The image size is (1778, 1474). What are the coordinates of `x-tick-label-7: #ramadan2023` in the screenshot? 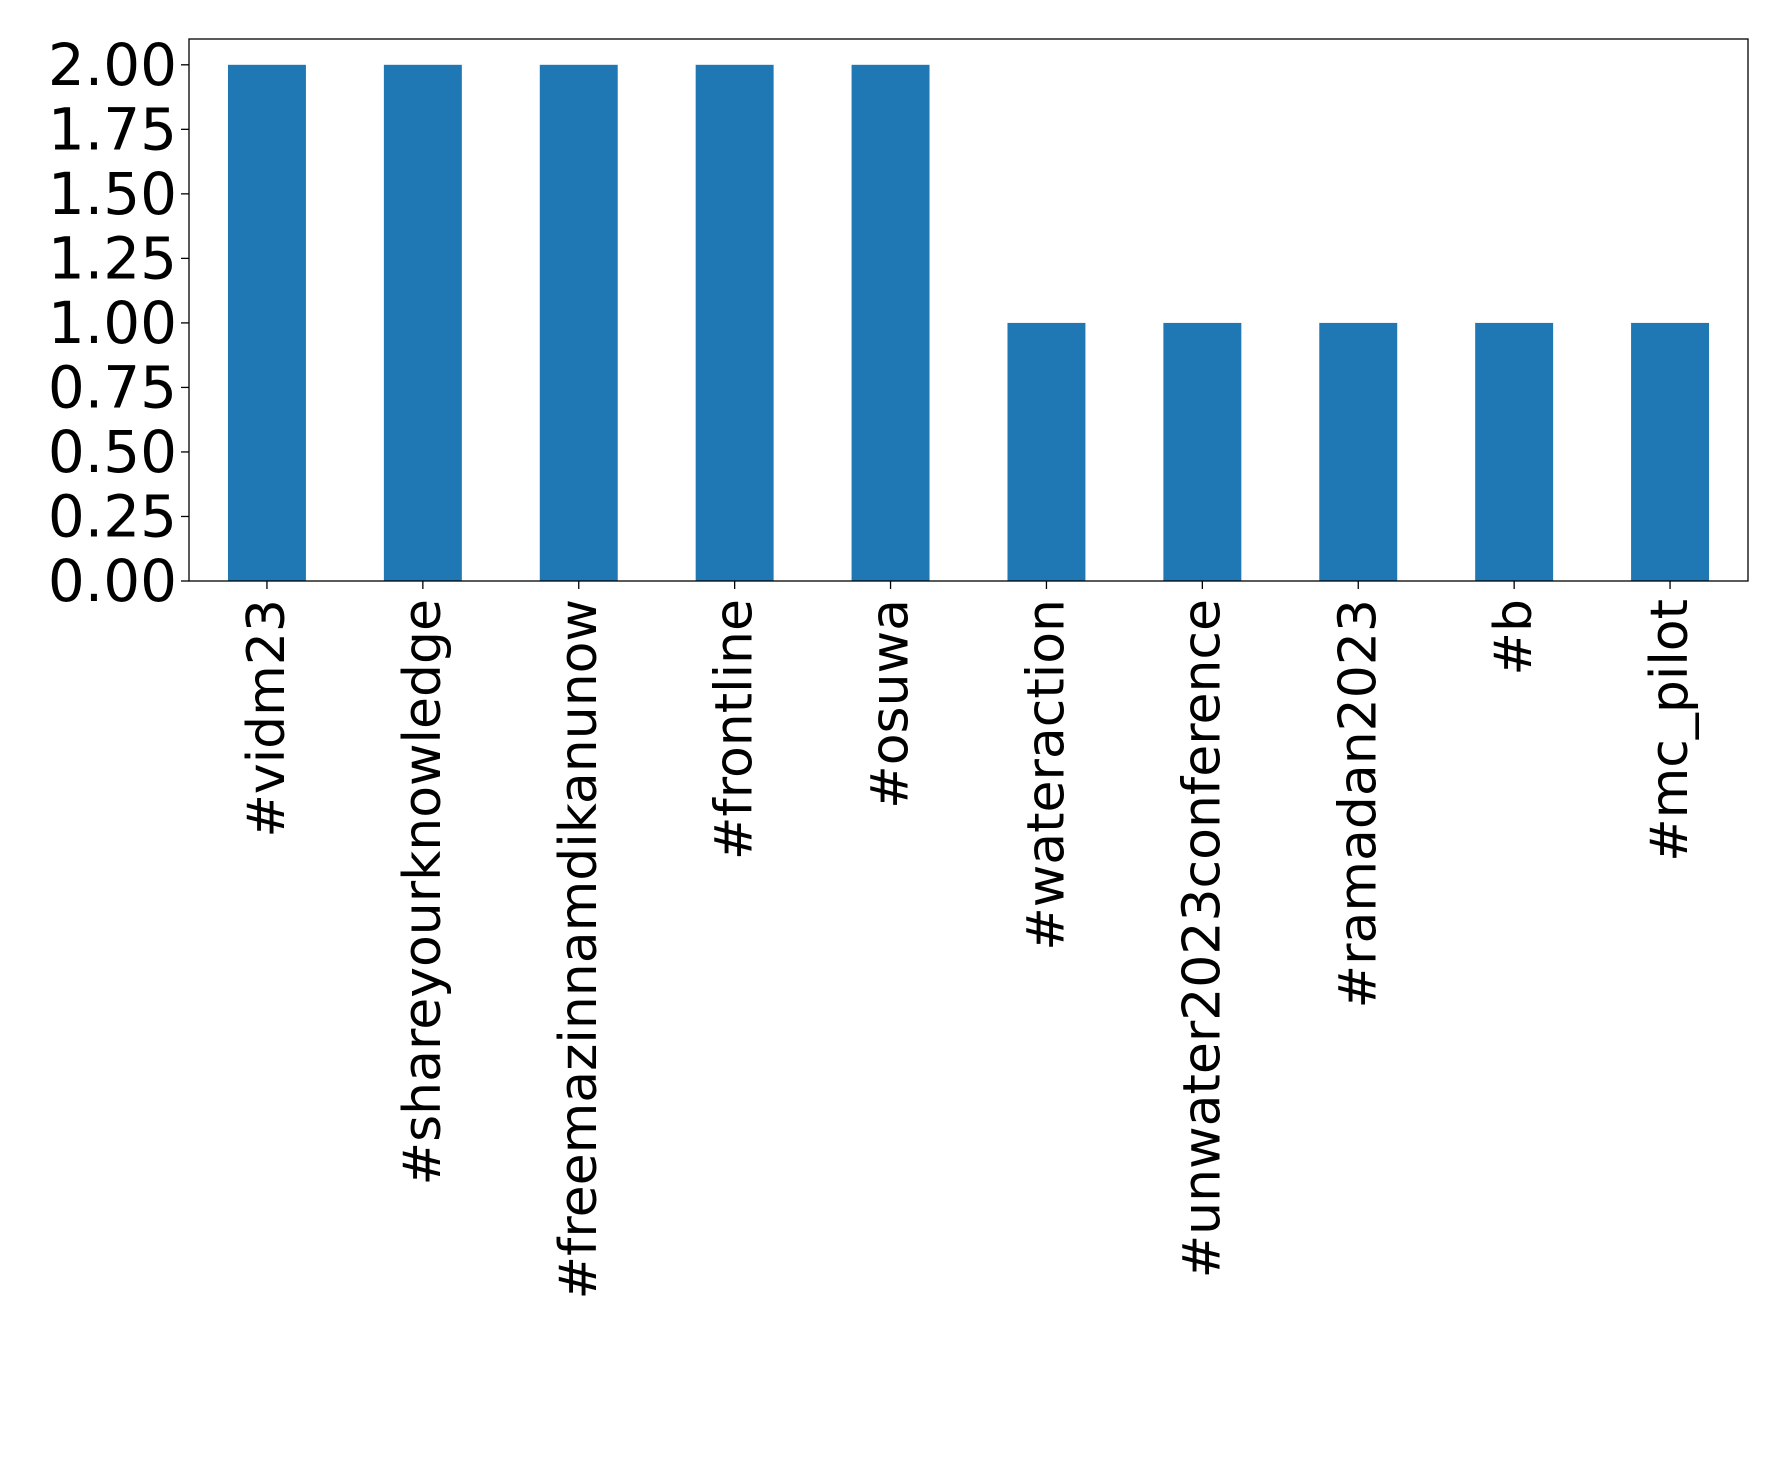 It's located at (1358, 804).